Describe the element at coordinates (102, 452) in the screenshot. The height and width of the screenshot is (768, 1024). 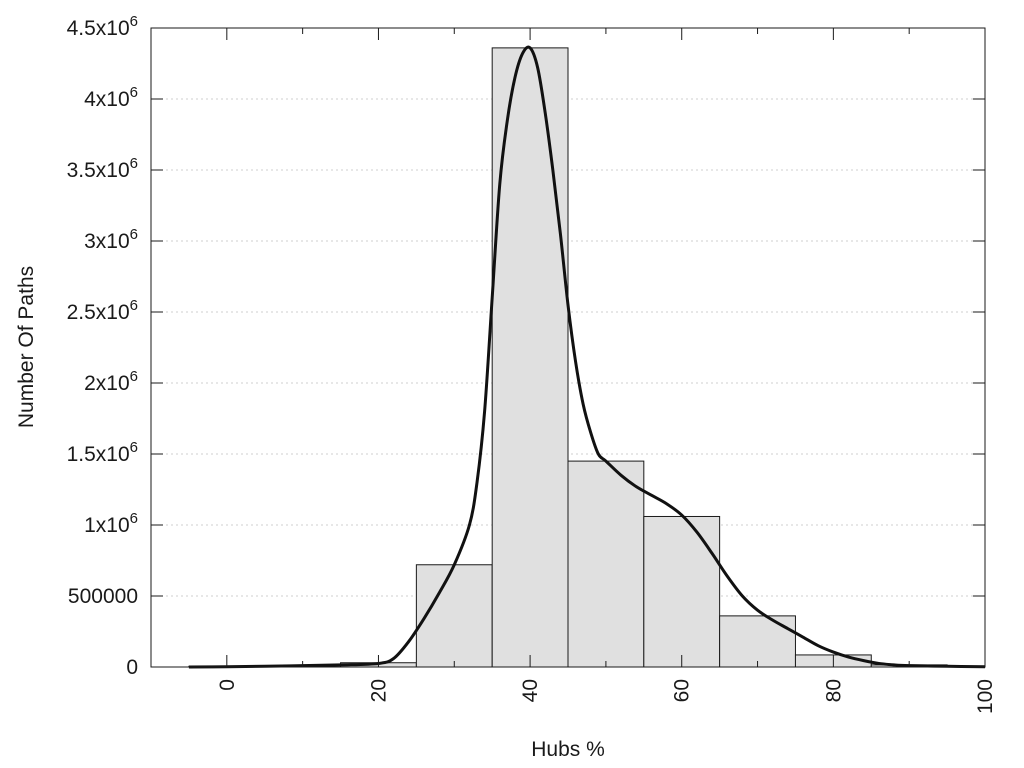
I see `y-tick-label: 1.5x10⁶` at that location.